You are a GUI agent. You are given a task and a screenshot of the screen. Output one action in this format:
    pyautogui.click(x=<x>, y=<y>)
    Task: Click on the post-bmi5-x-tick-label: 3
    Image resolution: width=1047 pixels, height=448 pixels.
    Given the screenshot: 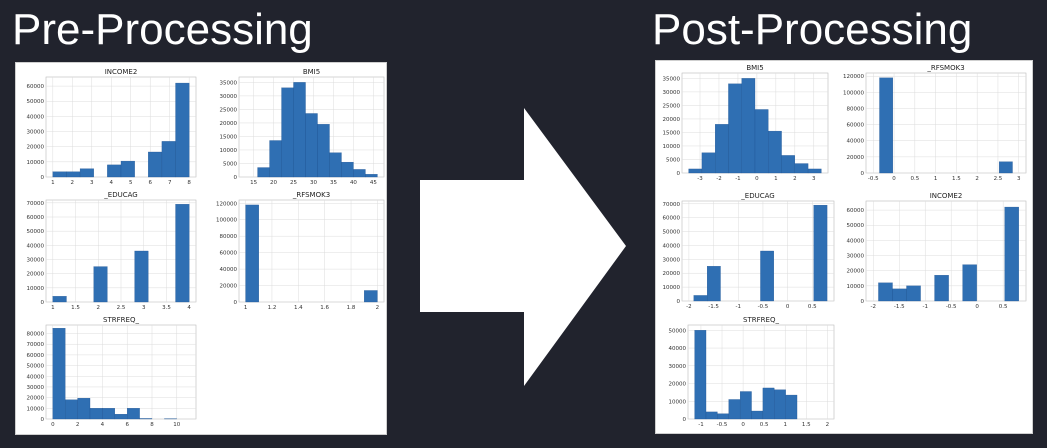 What is the action you would take?
    pyautogui.click(x=814, y=179)
    